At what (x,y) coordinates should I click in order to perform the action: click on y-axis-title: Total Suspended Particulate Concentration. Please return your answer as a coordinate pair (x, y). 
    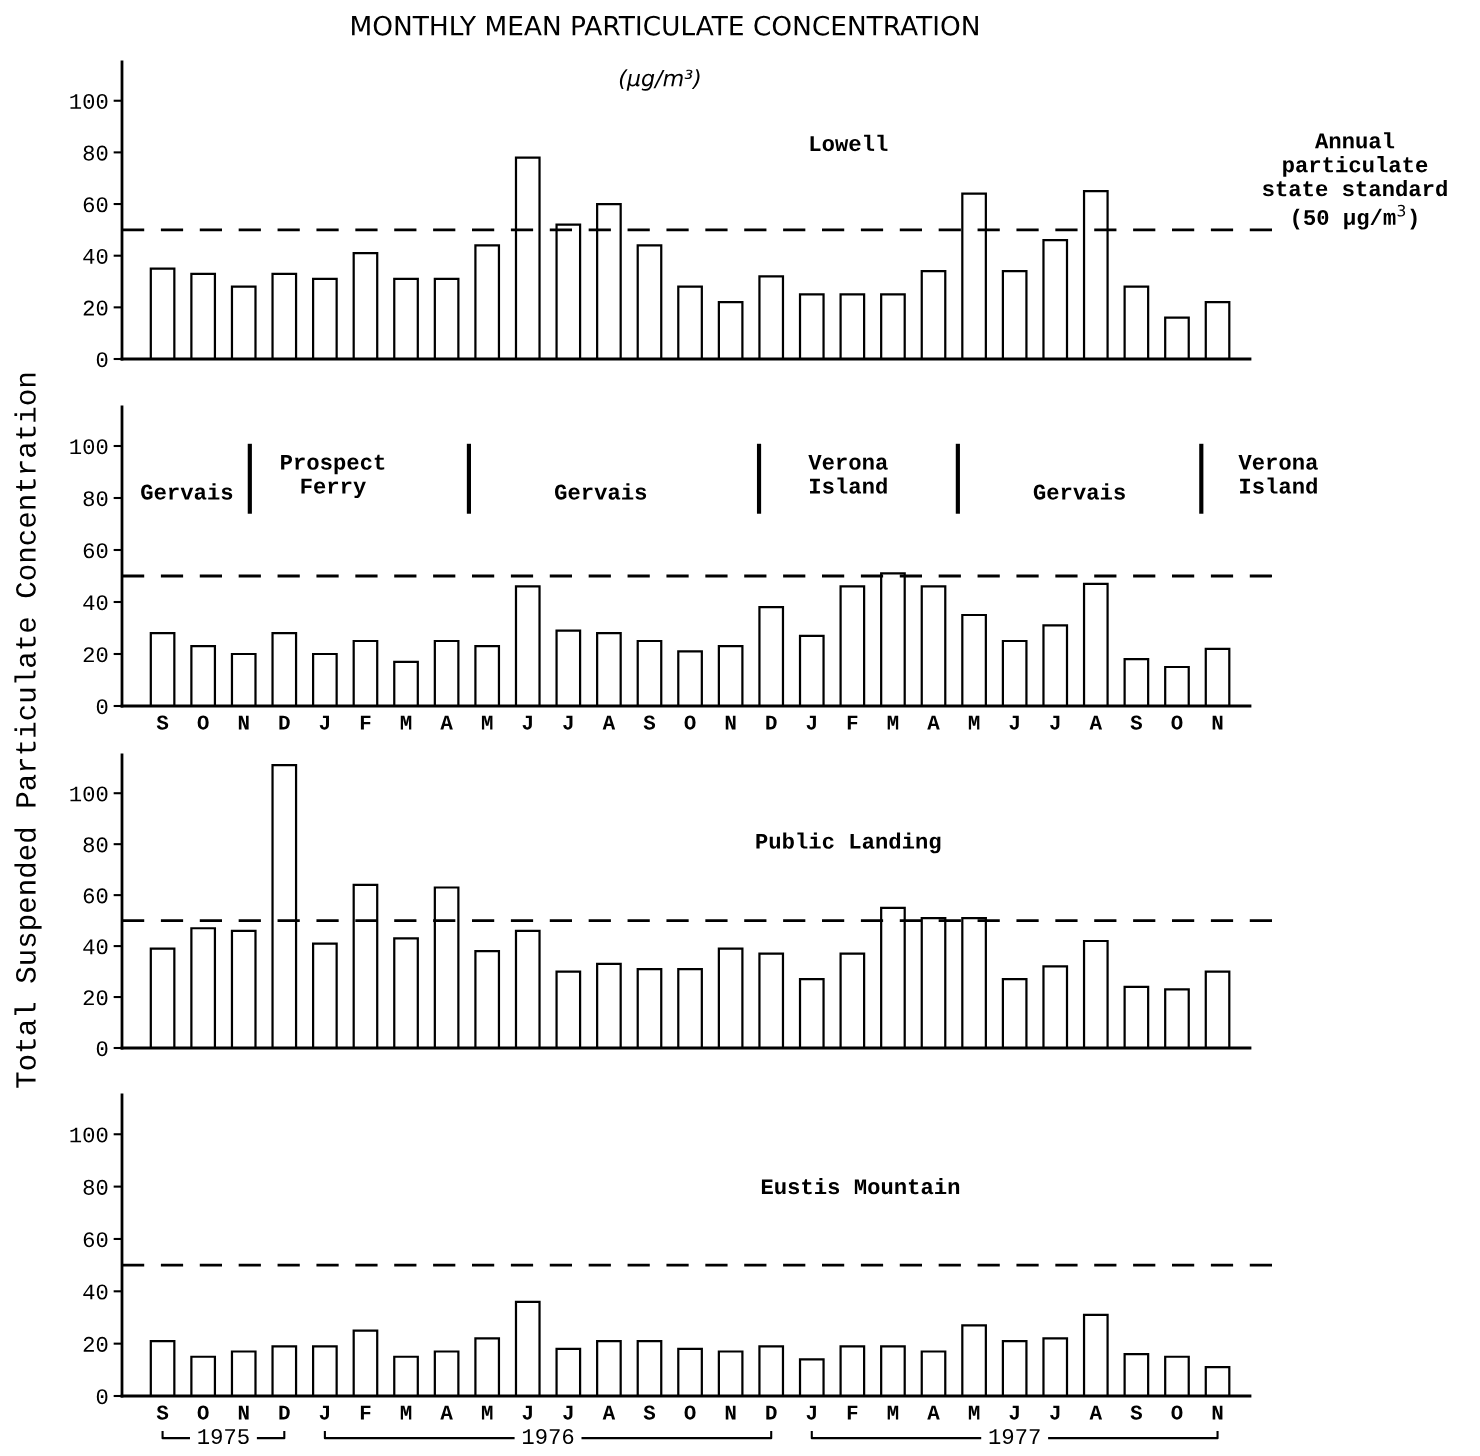
    Looking at the image, I should click on (28, 730).